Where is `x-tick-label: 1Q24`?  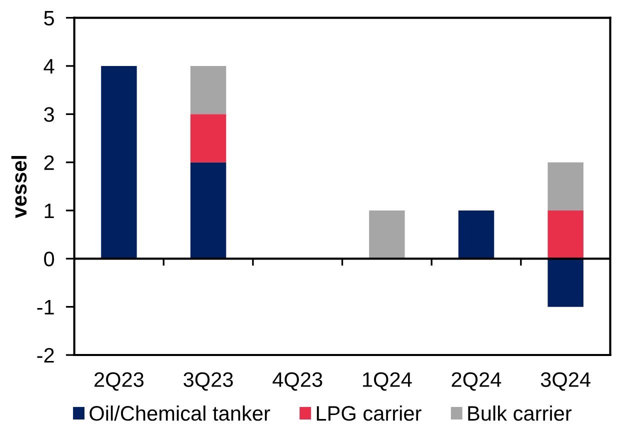 x-tick-label: 1Q24 is located at coordinates (387, 381).